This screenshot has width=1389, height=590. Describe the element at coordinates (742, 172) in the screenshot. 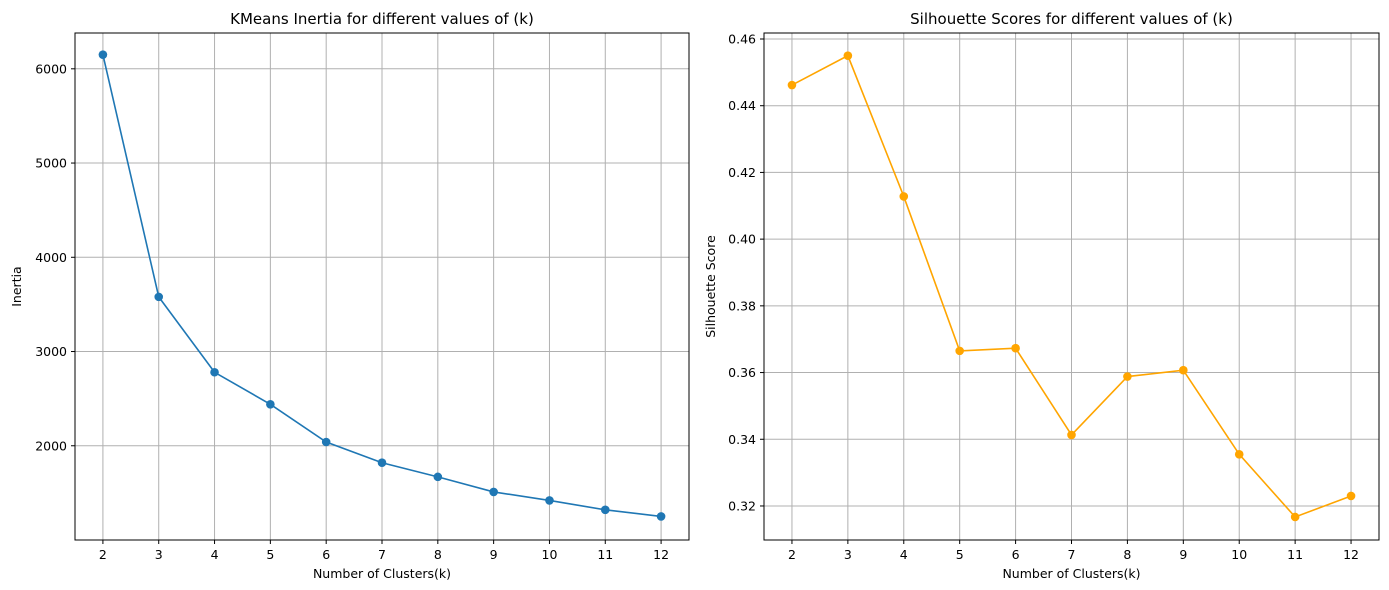

I see `silhouette-y-tick-label: 0.42` at that location.